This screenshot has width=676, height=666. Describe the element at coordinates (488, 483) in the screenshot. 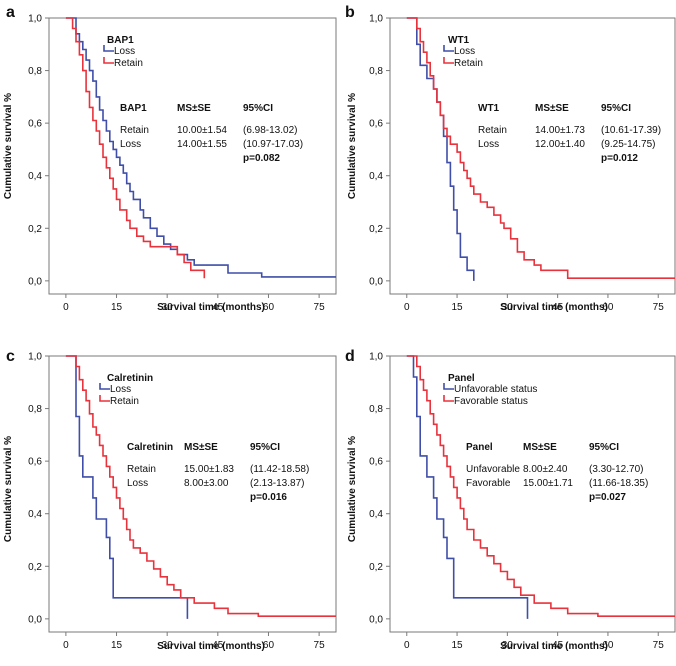

I see `chart3-stats-cell: Favorable` at that location.